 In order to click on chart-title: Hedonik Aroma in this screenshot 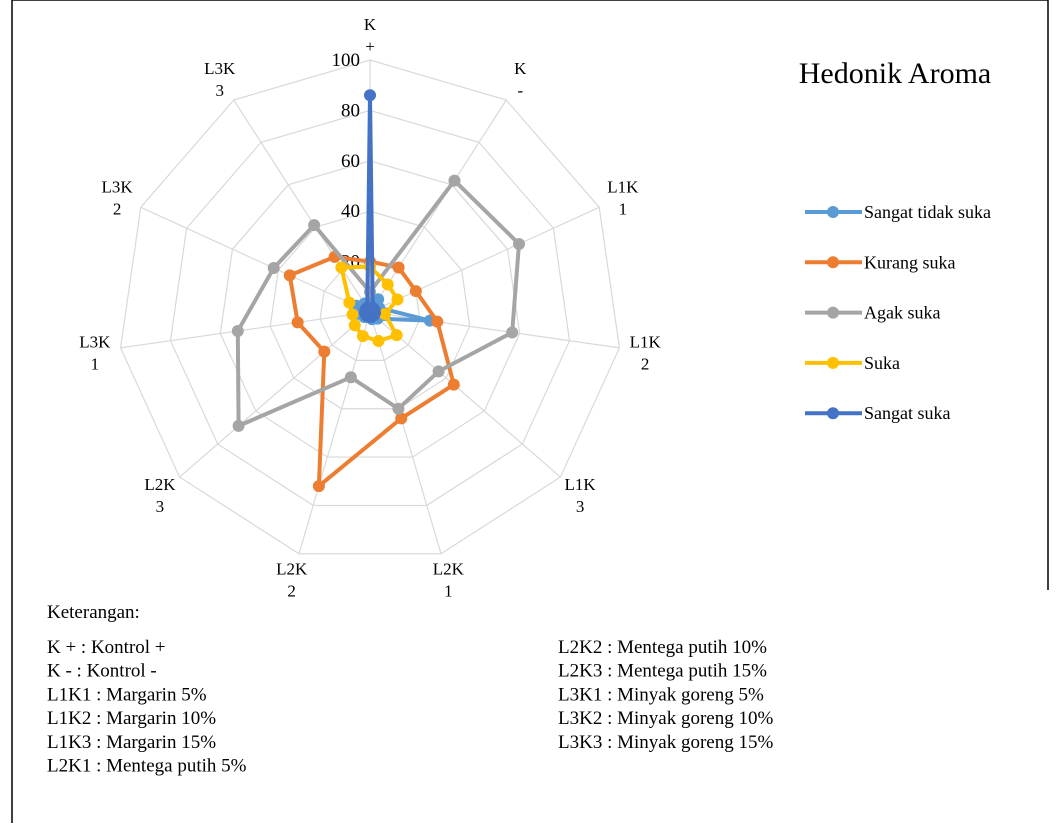, I will do `click(895, 73)`.